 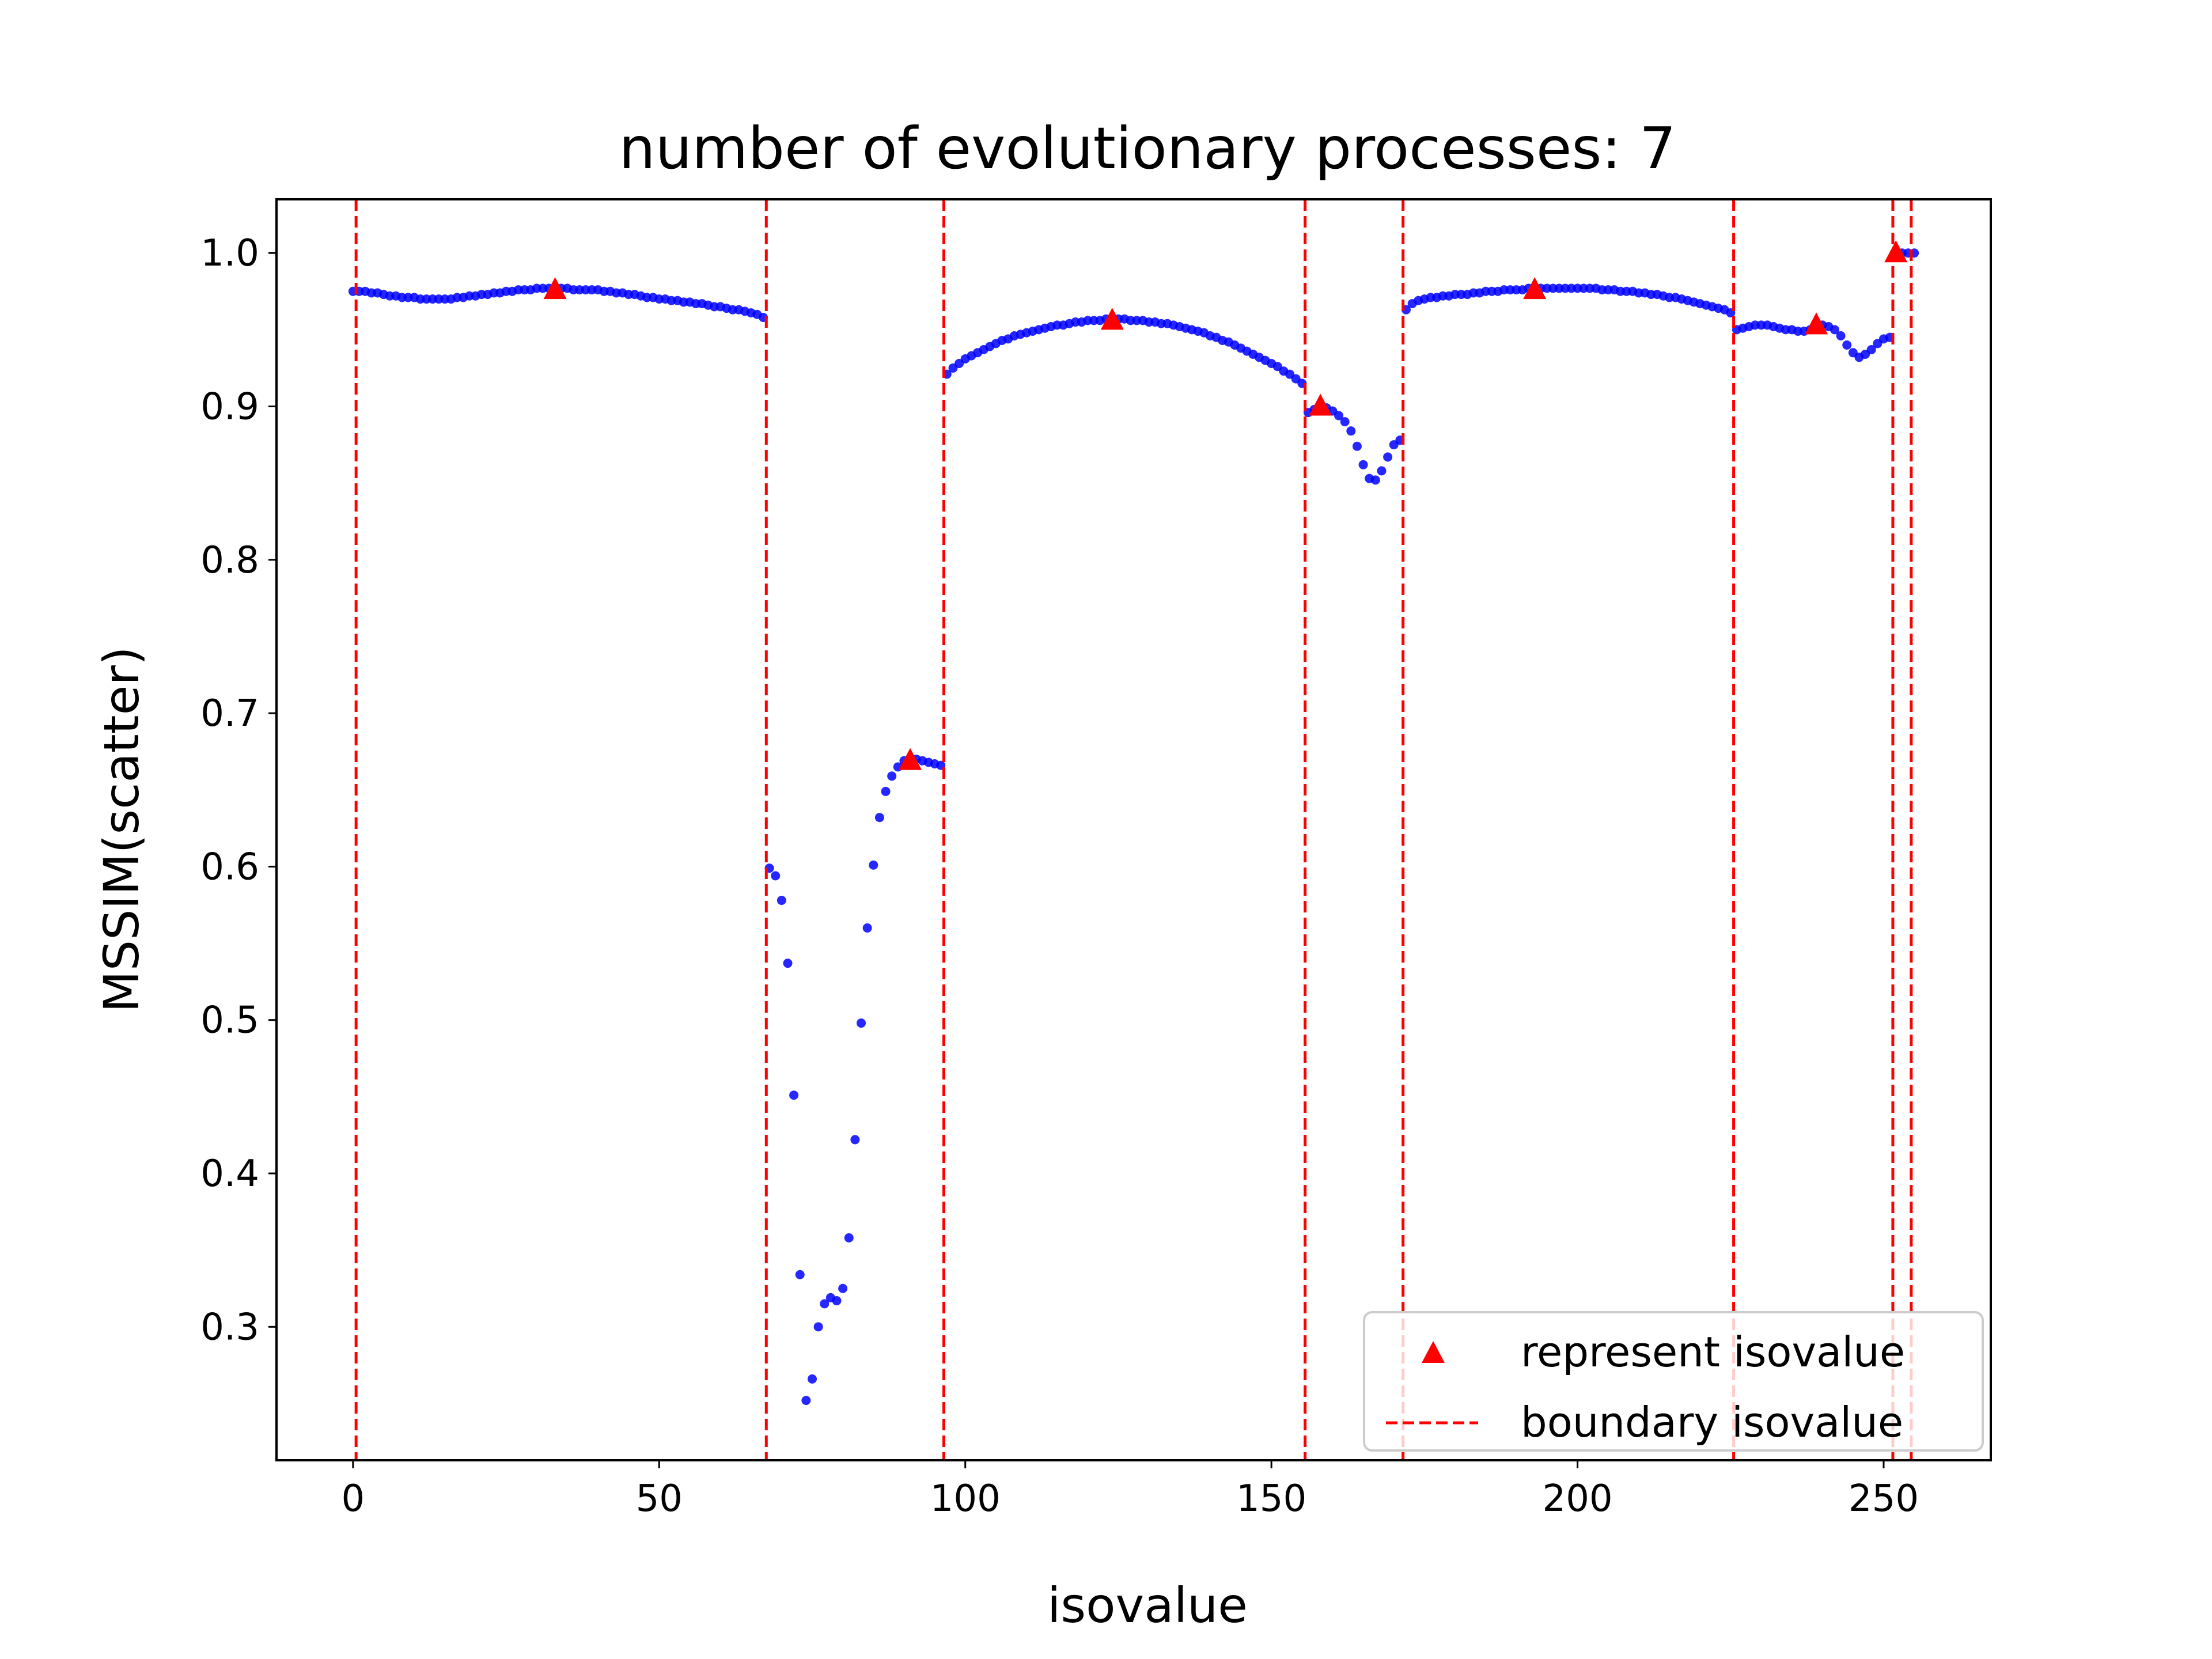 What do you see at coordinates (1147, 1605) in the screenshot?
I see `x-axis-label: isovalue` at bounding box center [1147, 1605].